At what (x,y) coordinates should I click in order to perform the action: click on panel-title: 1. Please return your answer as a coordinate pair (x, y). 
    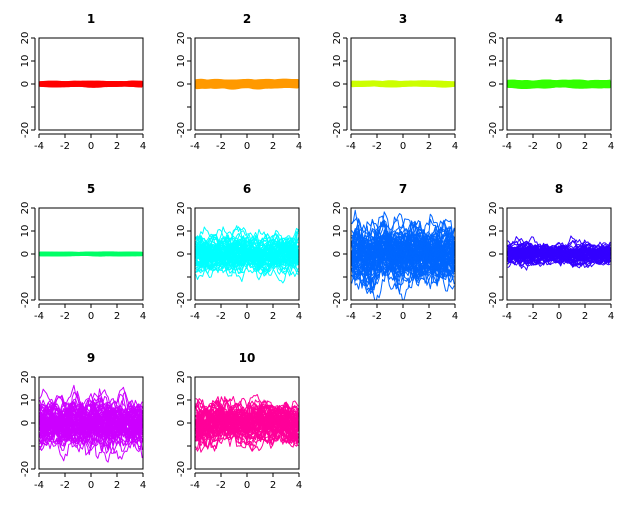
    Looking at the image, I should click on (91, 19).